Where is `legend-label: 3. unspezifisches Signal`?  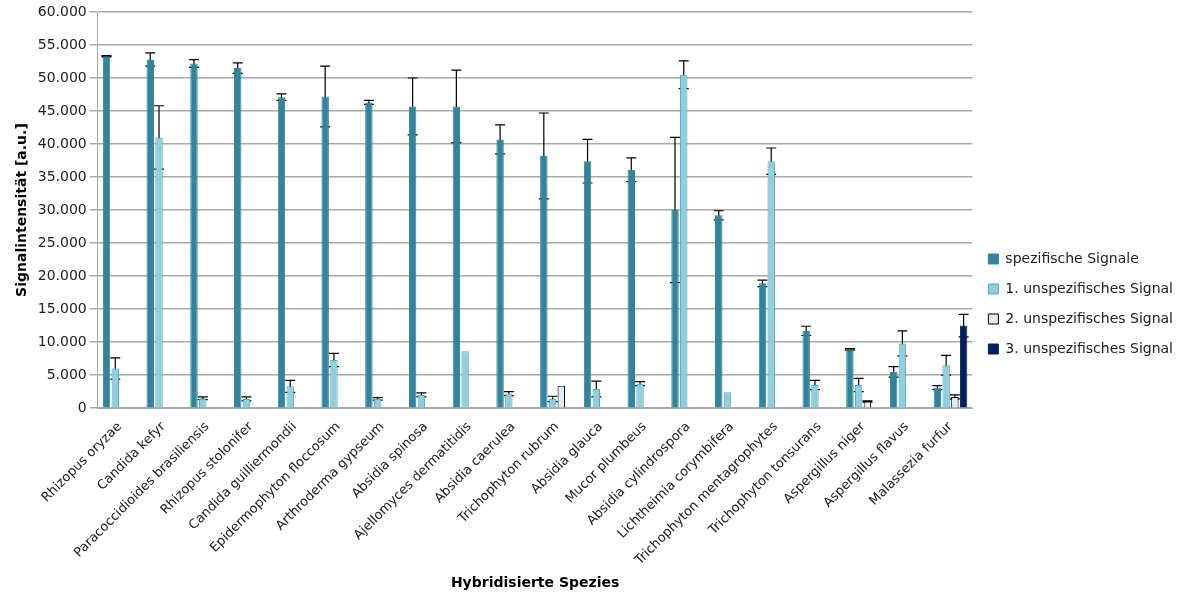
legend-label: 3. unspezifisches Signal is located at coordinates (1089, 347).